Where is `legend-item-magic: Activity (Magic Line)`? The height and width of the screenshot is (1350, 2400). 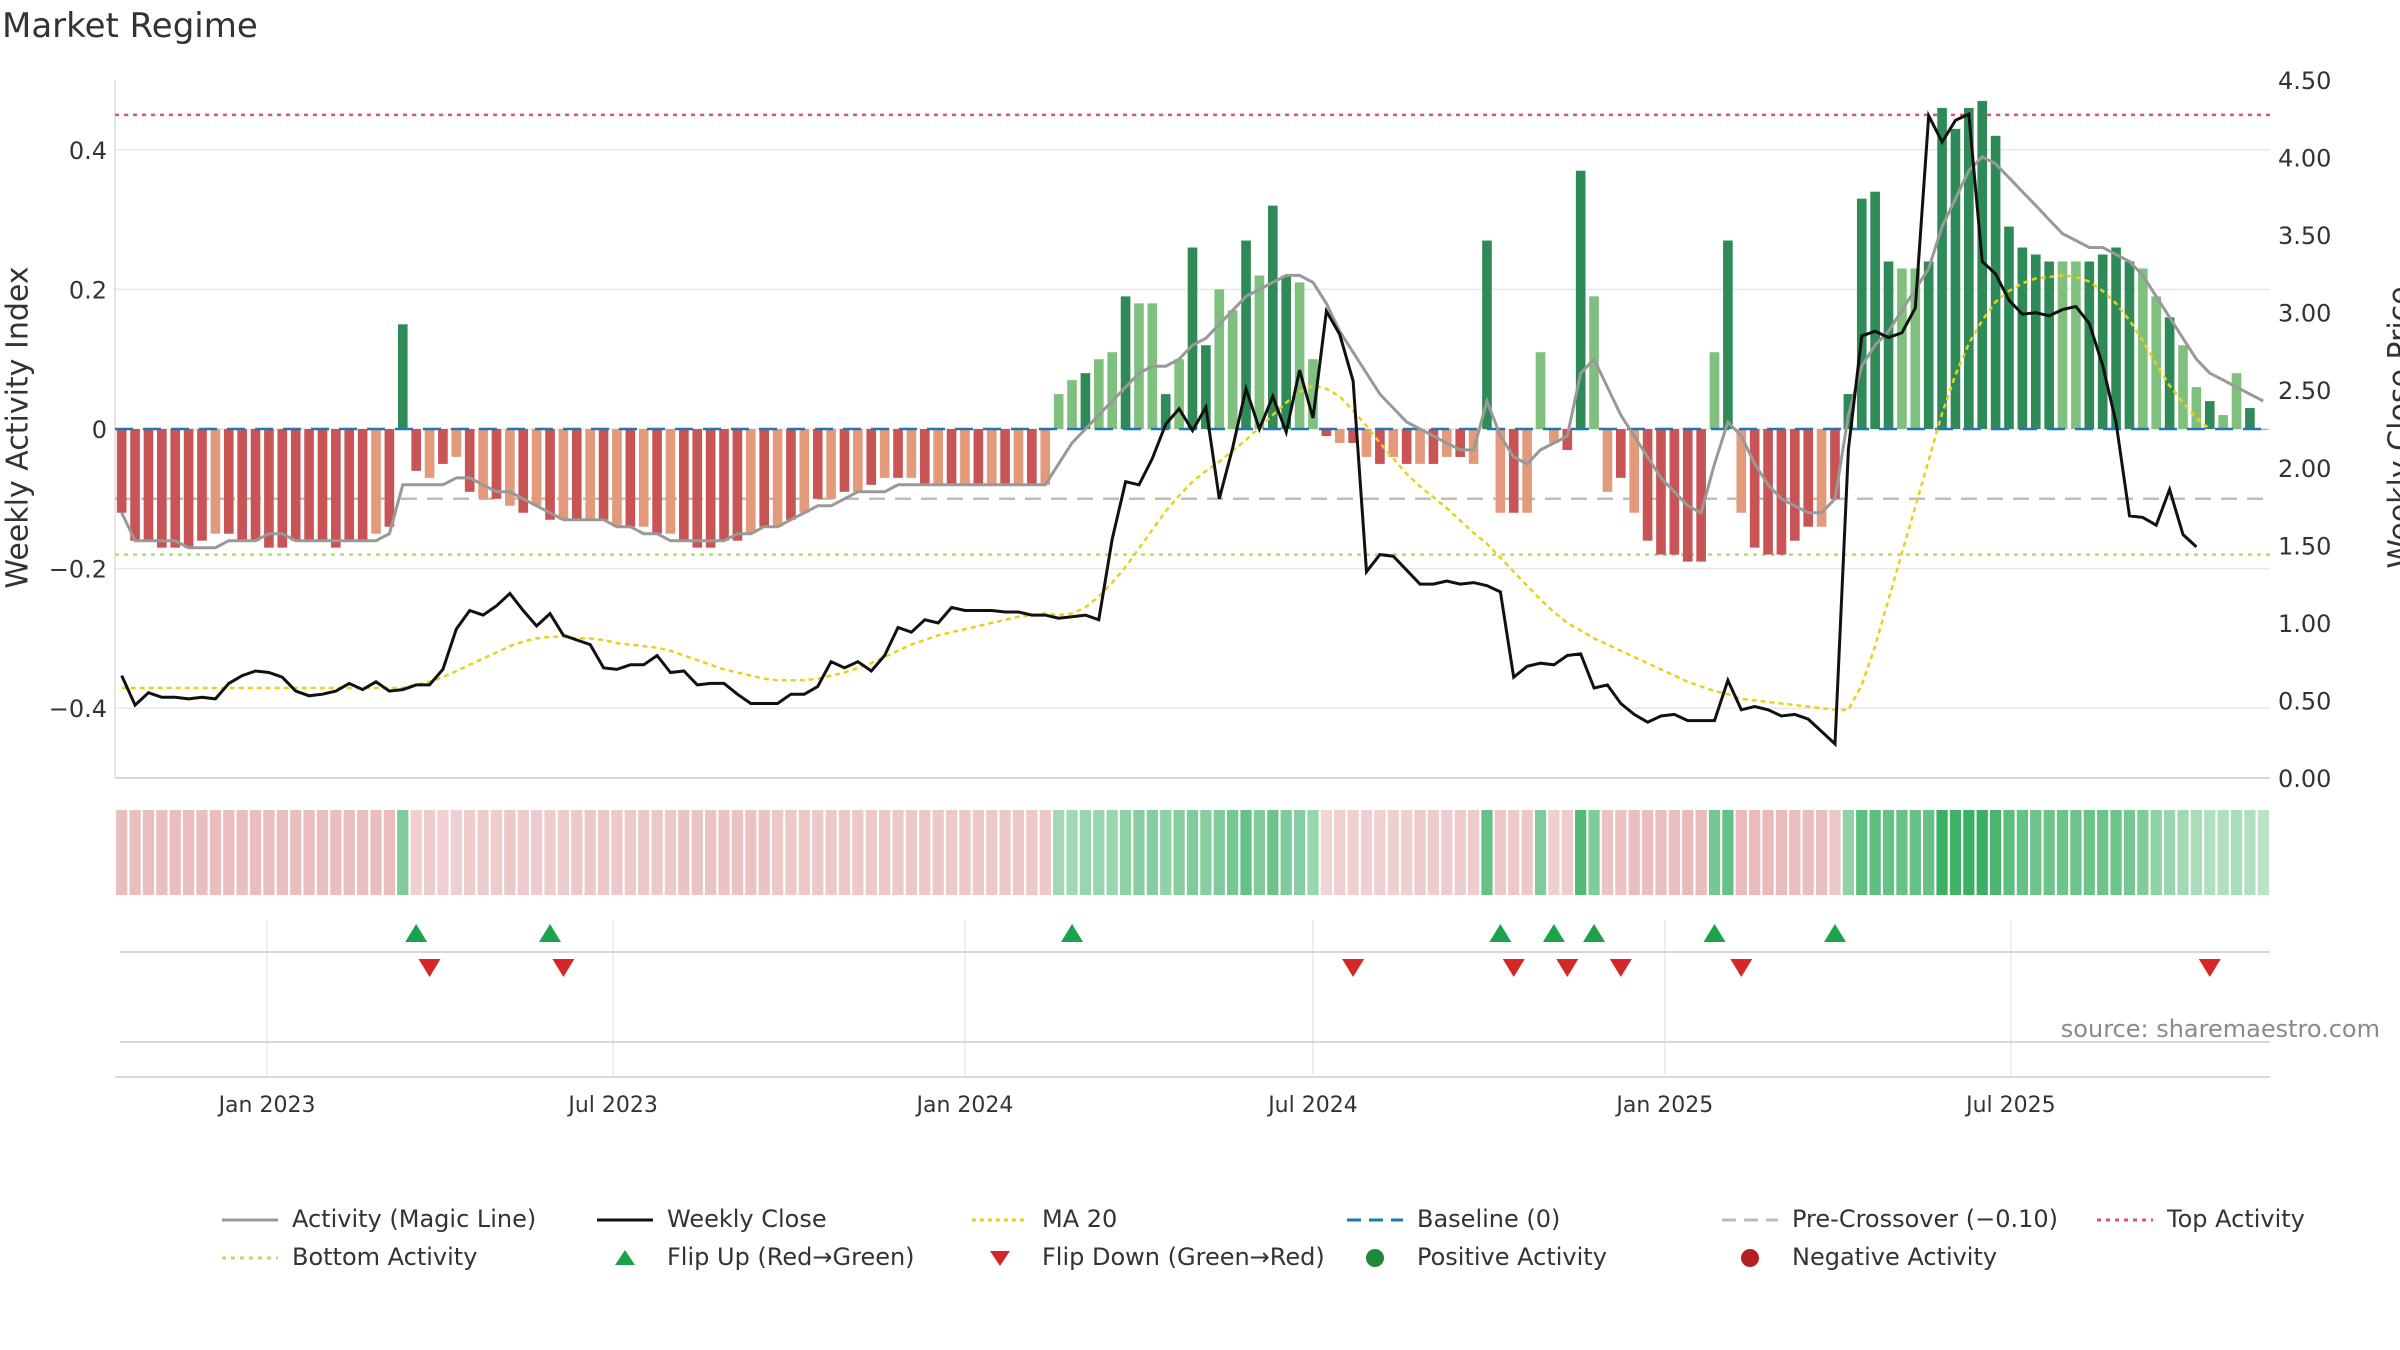
legend-item-magic: Activity (Magic Line) is located at coordinates (378, 1219).